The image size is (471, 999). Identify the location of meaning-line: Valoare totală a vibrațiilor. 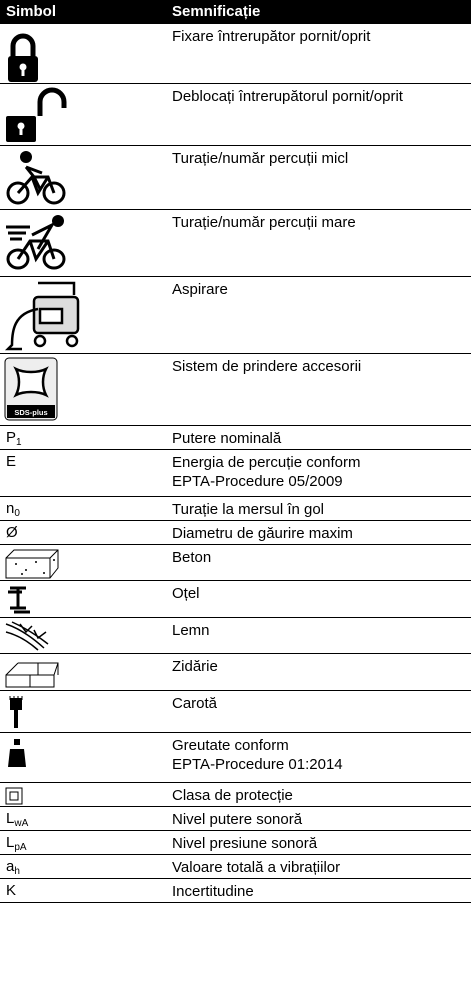
(256, 867).